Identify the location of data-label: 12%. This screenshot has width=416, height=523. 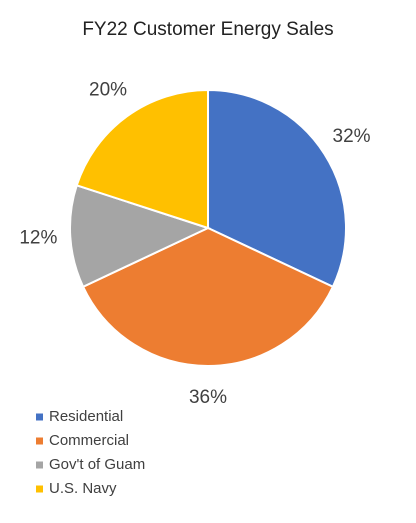
(38, 238).